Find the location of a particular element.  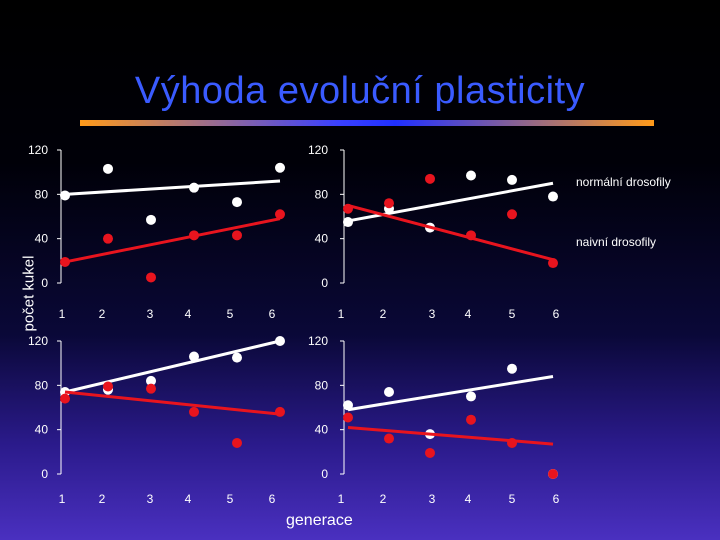

title-underline is located at coordinates (367, 123).